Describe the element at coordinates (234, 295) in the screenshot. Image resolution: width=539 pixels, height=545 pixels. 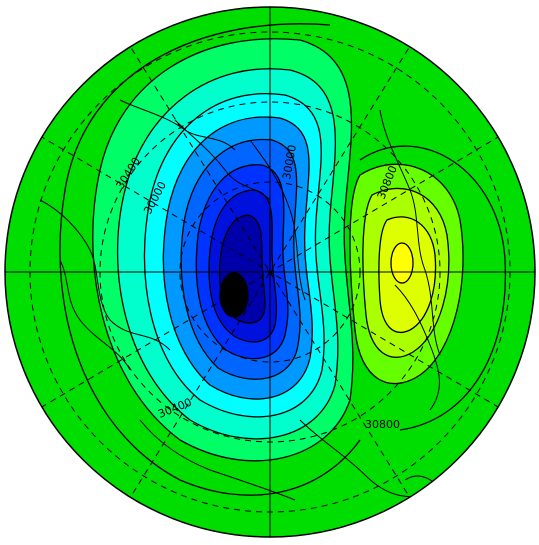
I see `low-center` at that location.